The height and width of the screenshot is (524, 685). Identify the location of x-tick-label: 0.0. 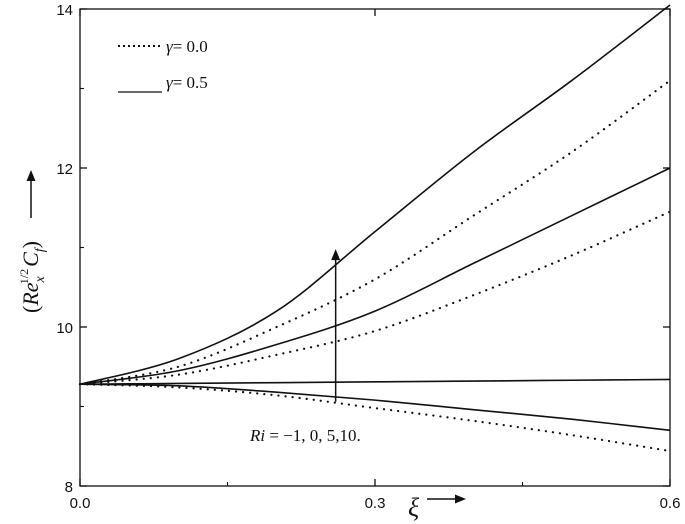
(80, 503).